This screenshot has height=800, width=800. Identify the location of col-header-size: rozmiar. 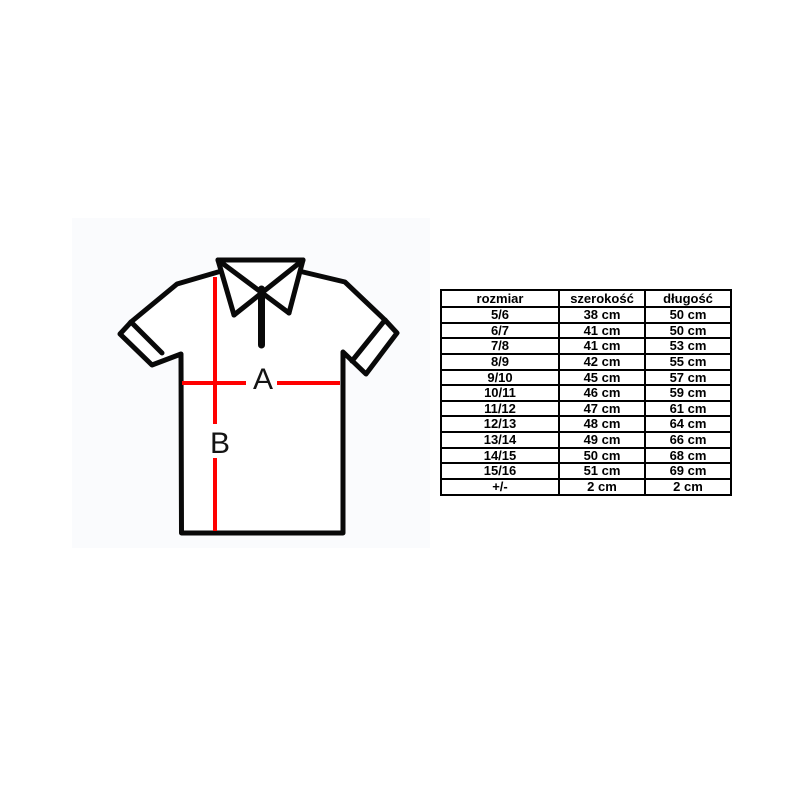
(500, 298).